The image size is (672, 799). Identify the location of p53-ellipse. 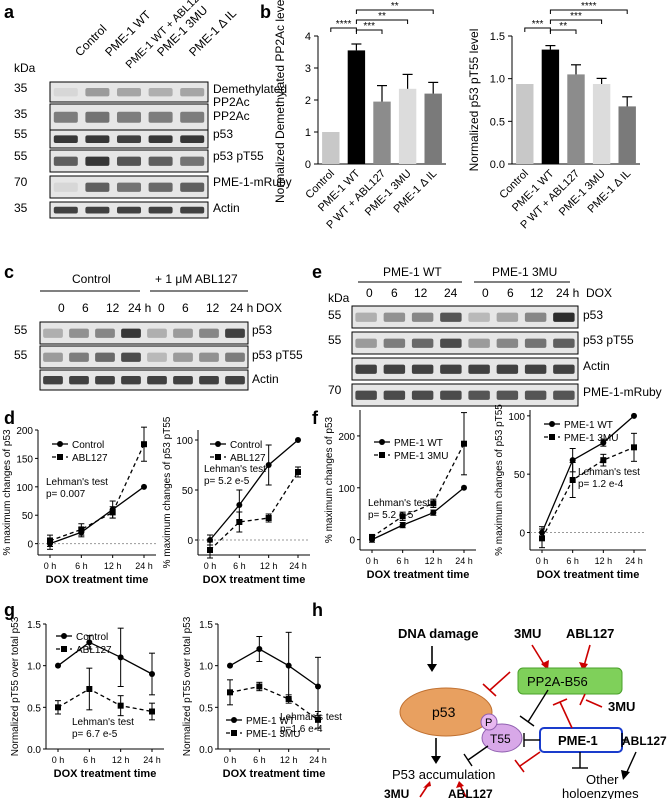
(446, 712).